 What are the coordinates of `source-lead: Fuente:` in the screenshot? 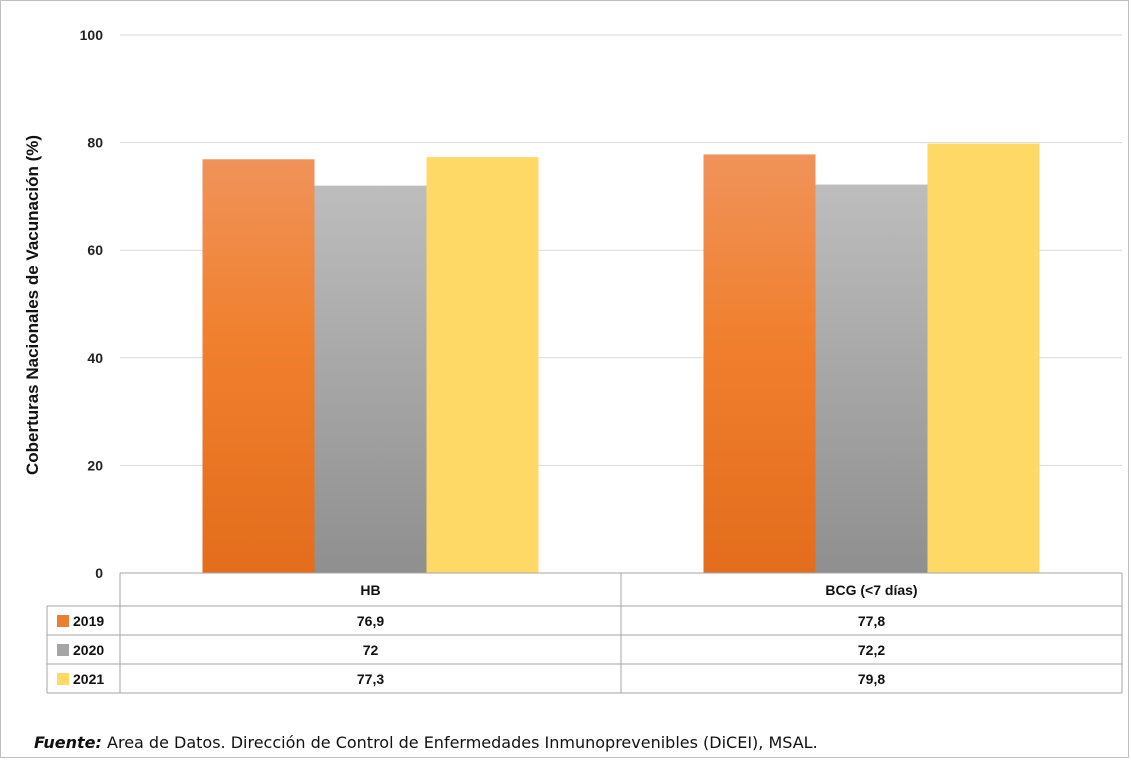 It's located at (68, 742).